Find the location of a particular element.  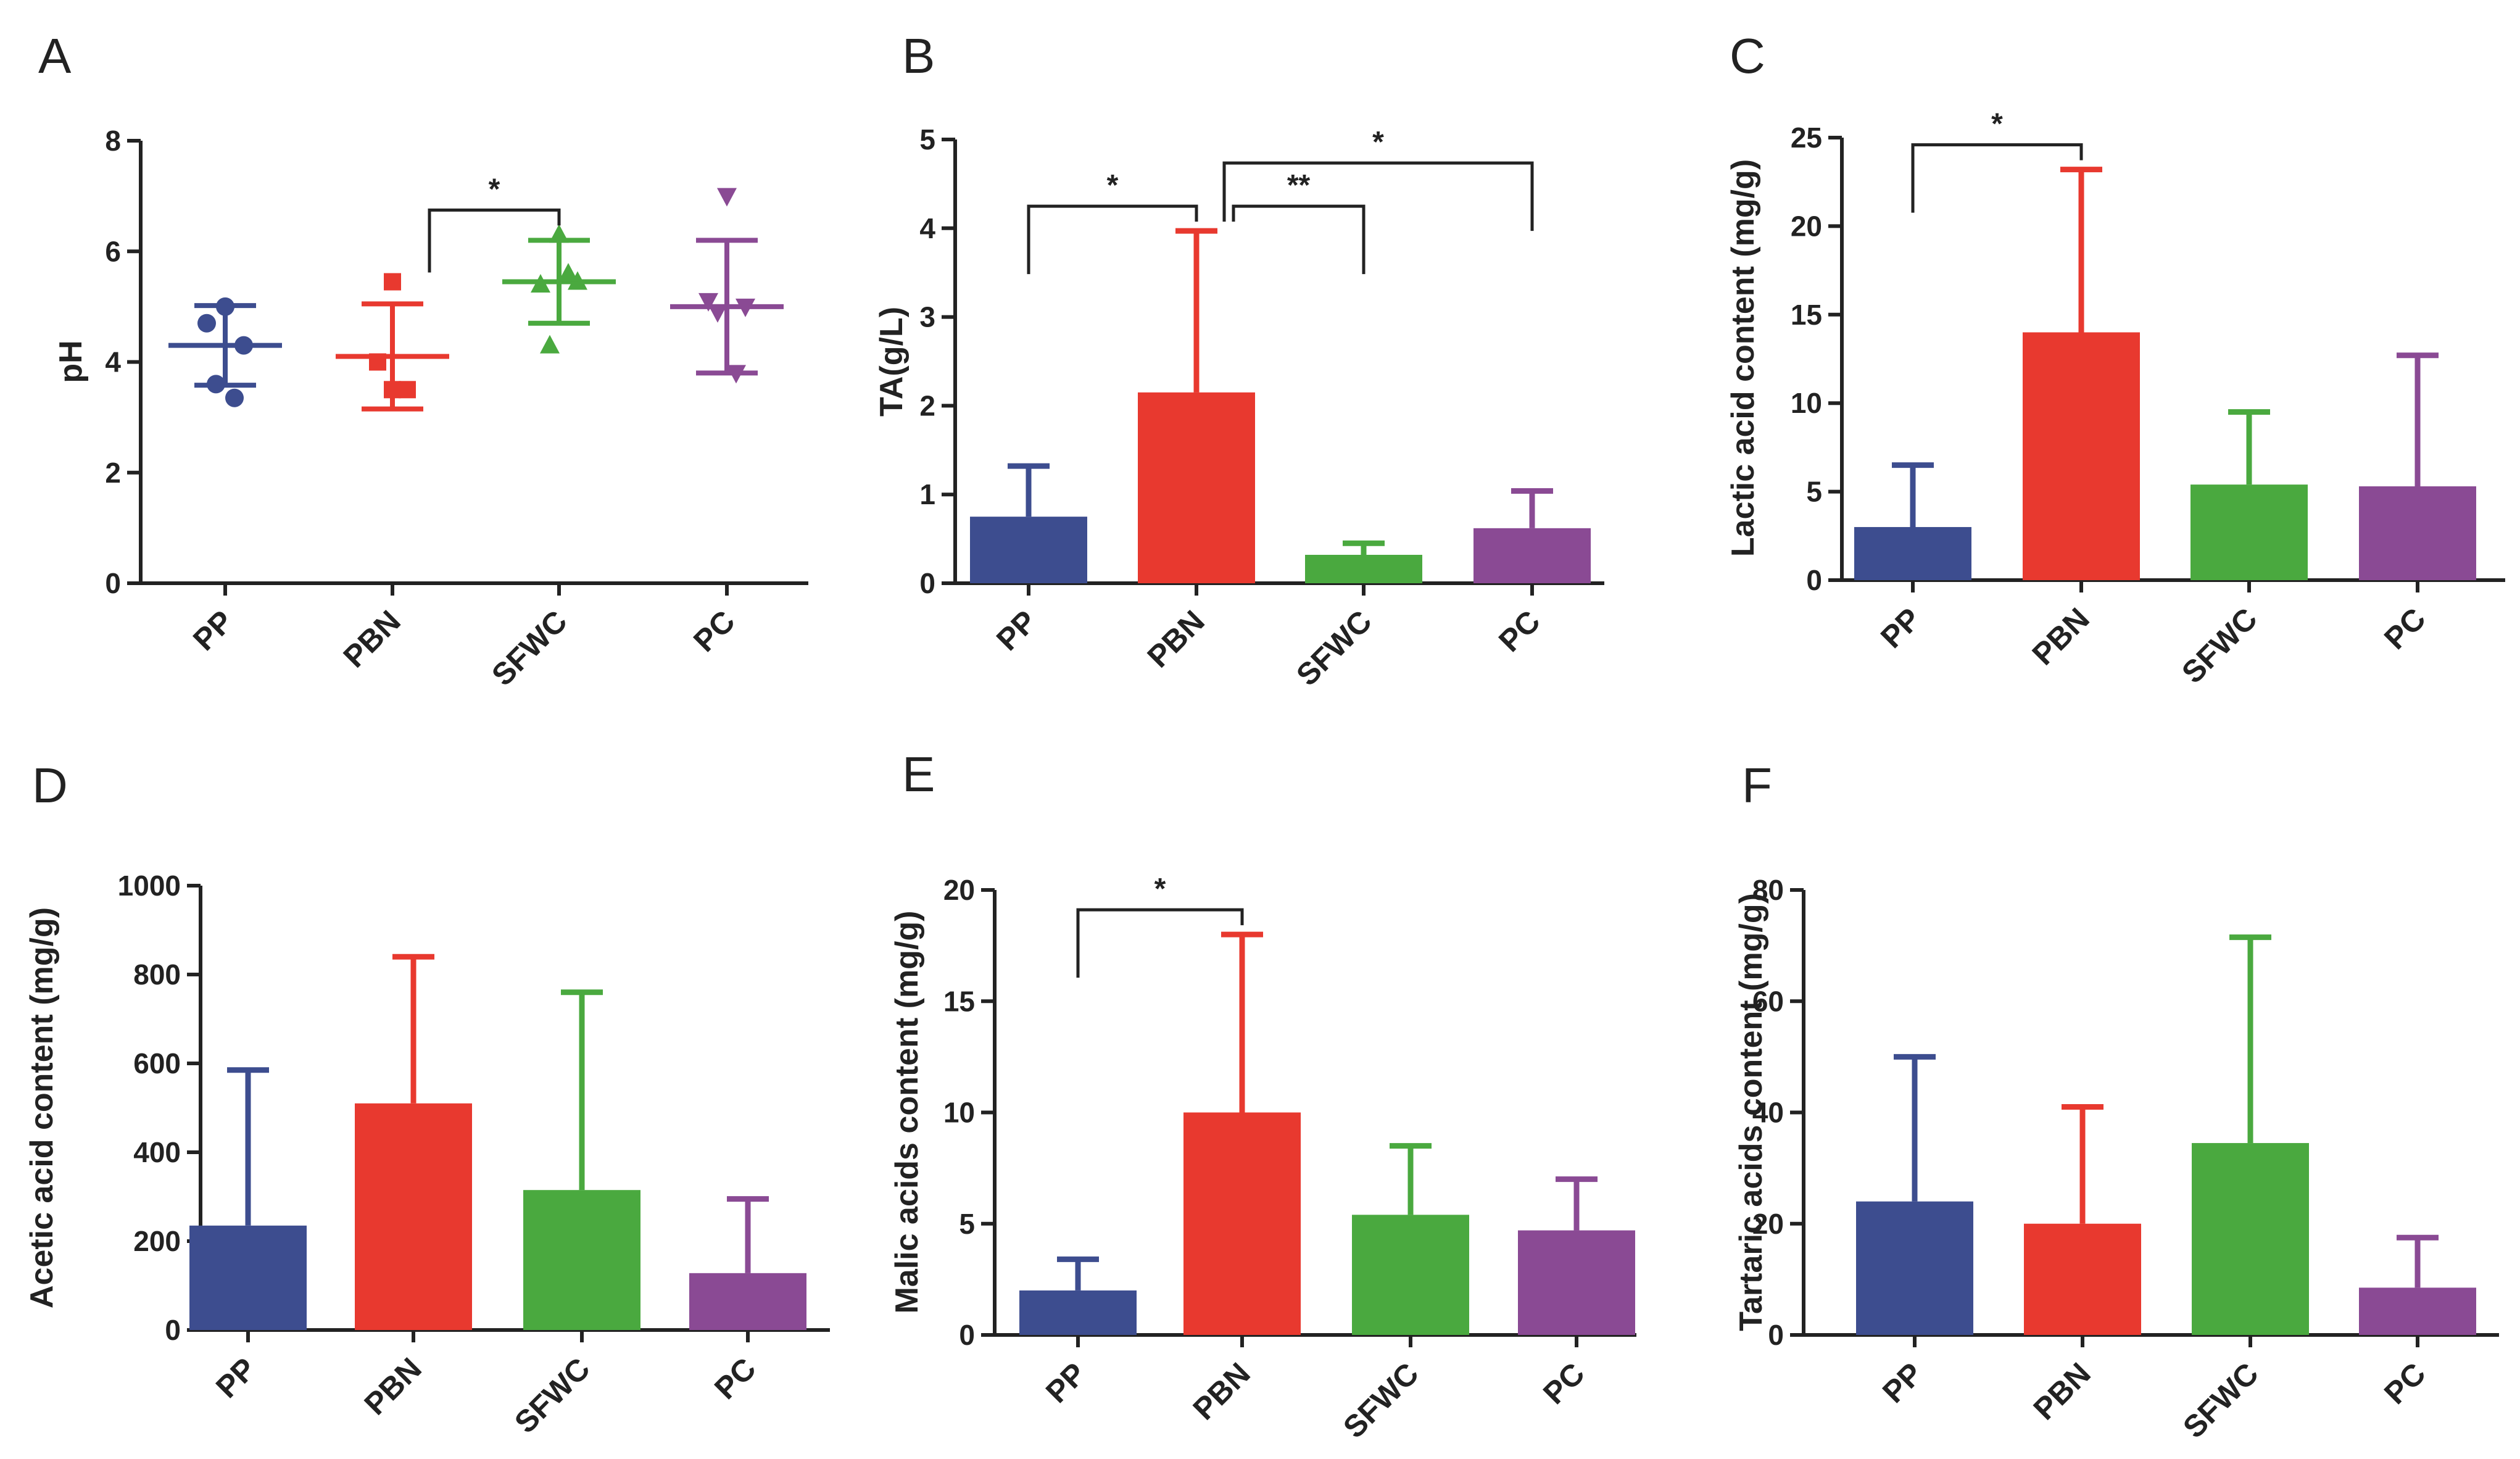

significance-label: ** is located at coordinates (1299, 185).